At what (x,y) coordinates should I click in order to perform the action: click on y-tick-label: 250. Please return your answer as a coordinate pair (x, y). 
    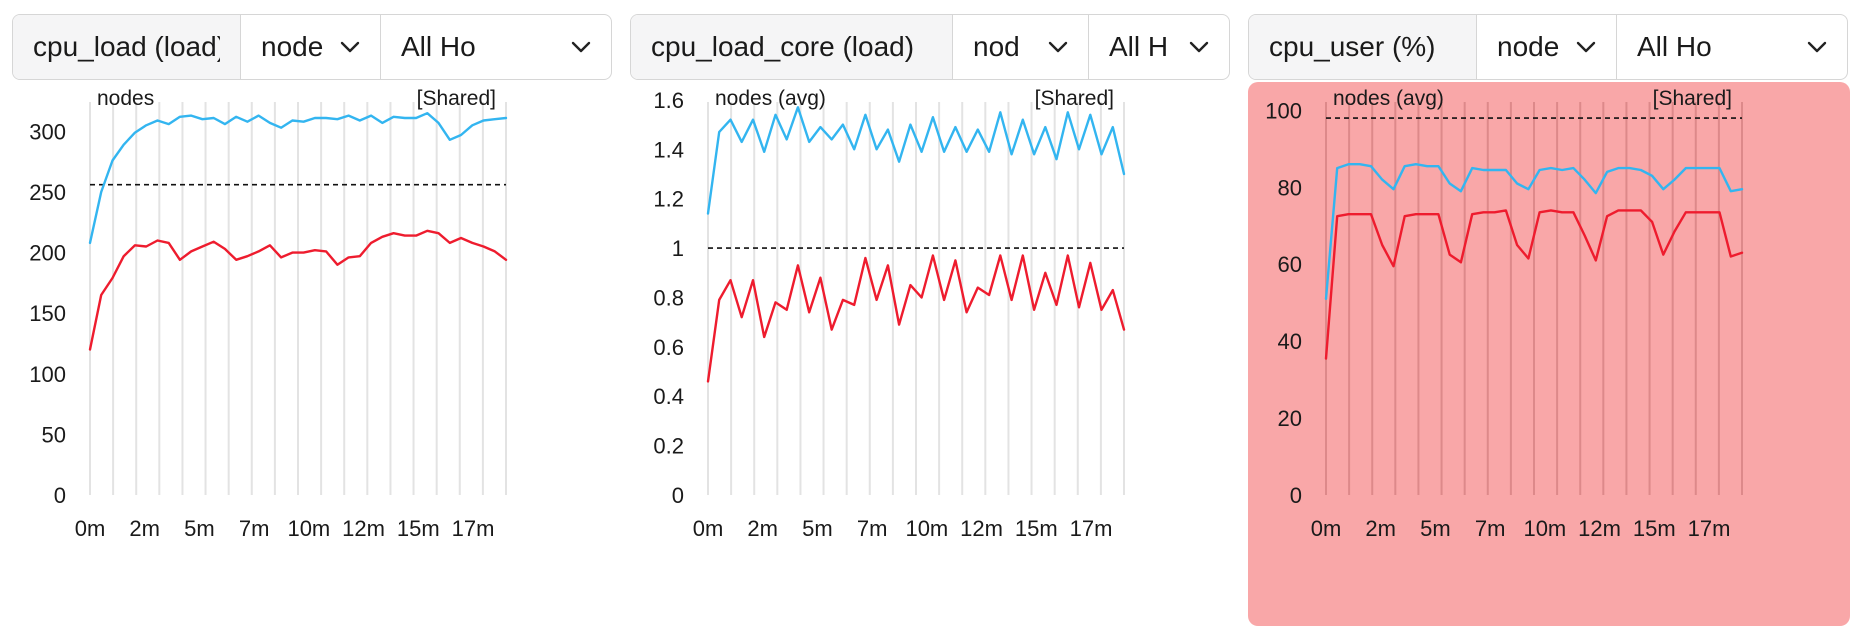
    Looking at the image, I should click on (47, 192).